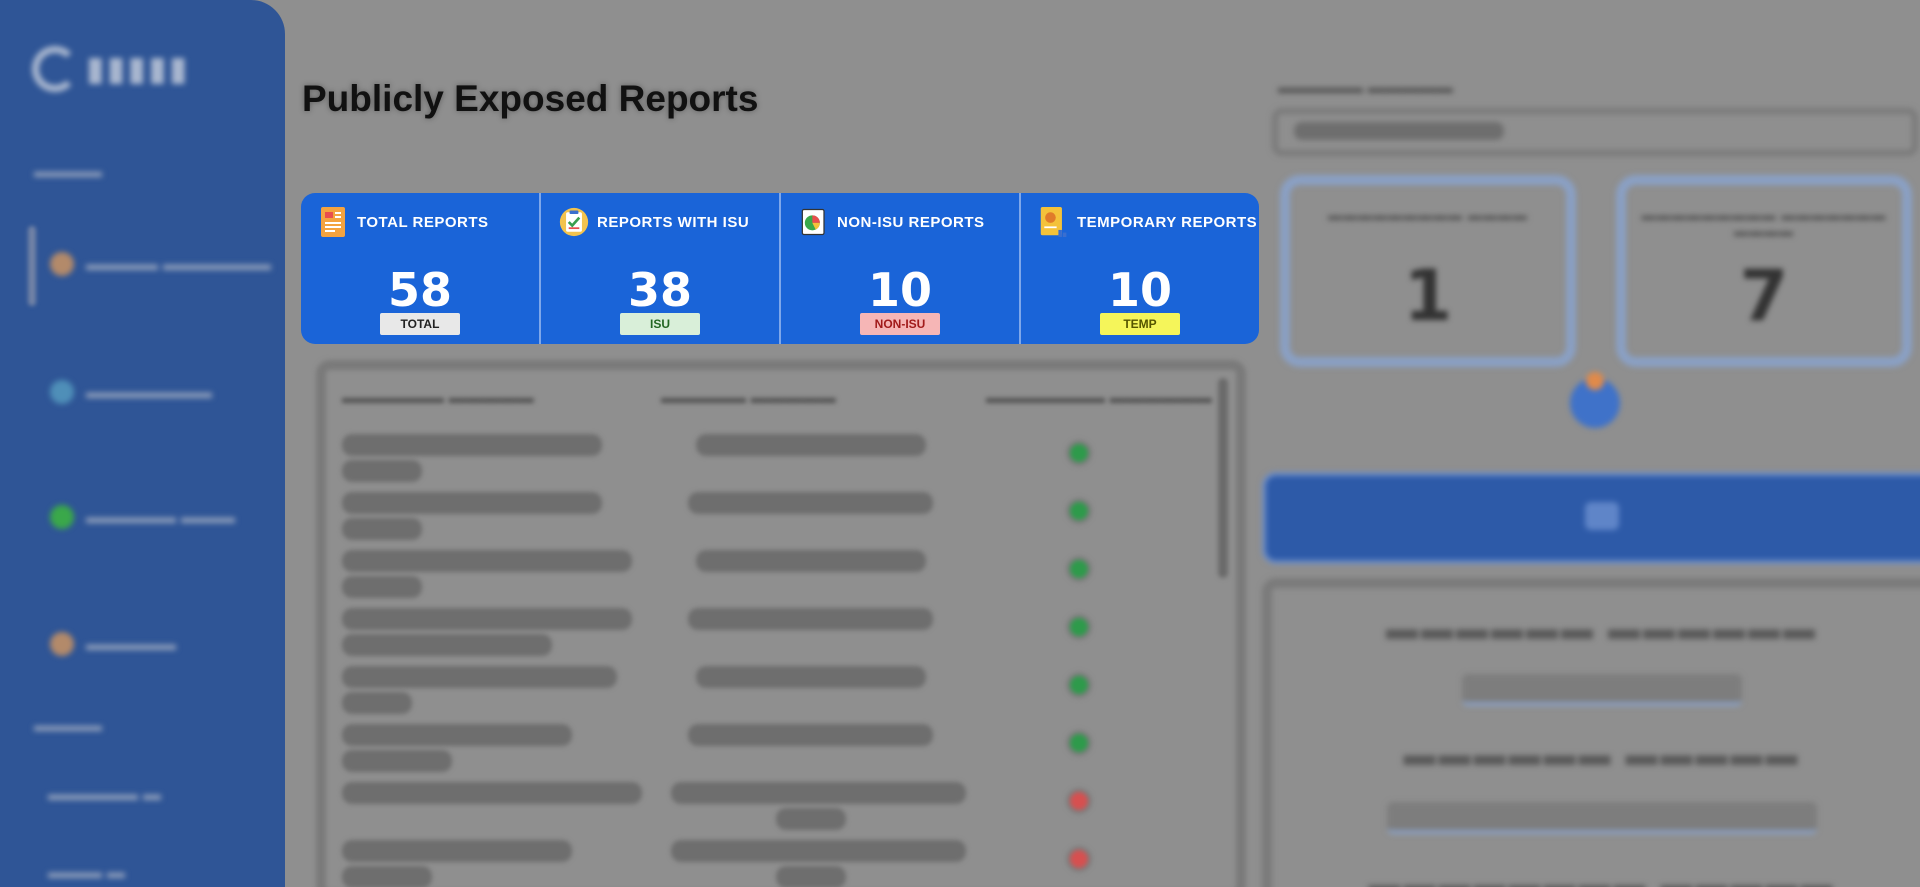 This screenshot has height=887, width=1920. I want to click on stat-badge: TOTAL, so click(420, 324).